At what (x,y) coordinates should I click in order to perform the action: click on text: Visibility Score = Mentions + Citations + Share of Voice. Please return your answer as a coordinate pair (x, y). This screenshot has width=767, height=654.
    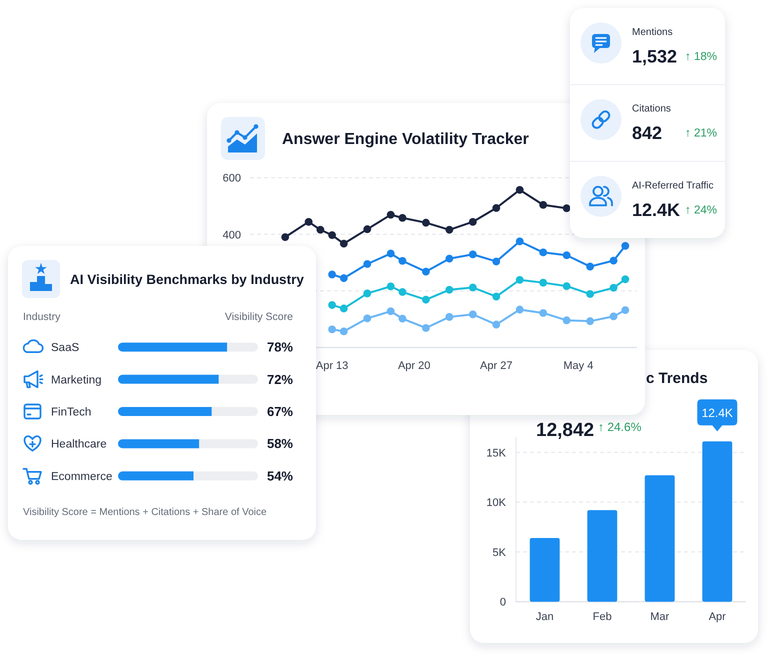
    Looking at the image, I should click on (145, 512).